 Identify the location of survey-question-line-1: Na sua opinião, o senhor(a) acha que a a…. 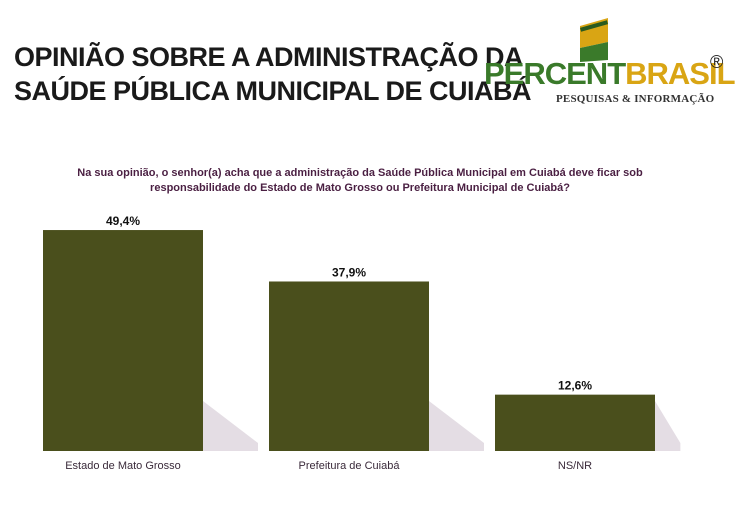
(360, 173).